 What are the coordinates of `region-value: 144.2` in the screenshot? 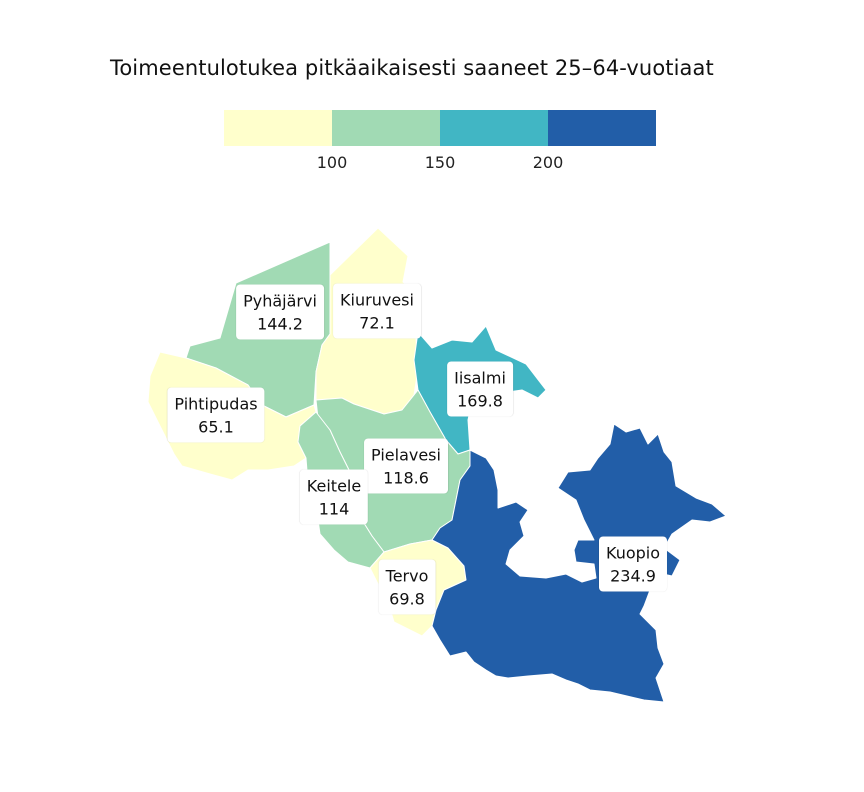 It's located at (280, 324).